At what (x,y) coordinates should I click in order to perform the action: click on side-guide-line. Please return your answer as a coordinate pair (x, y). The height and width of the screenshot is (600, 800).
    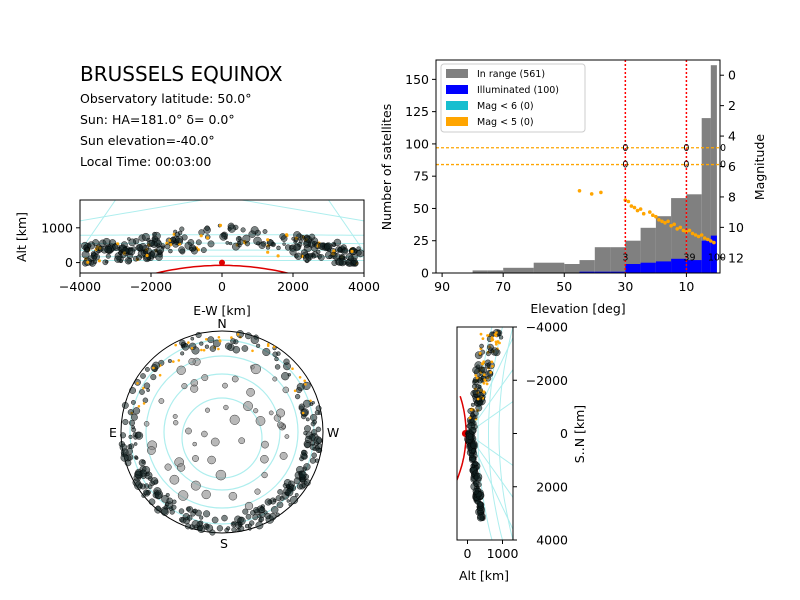
    Looking at the image, I should click on (302, 211).